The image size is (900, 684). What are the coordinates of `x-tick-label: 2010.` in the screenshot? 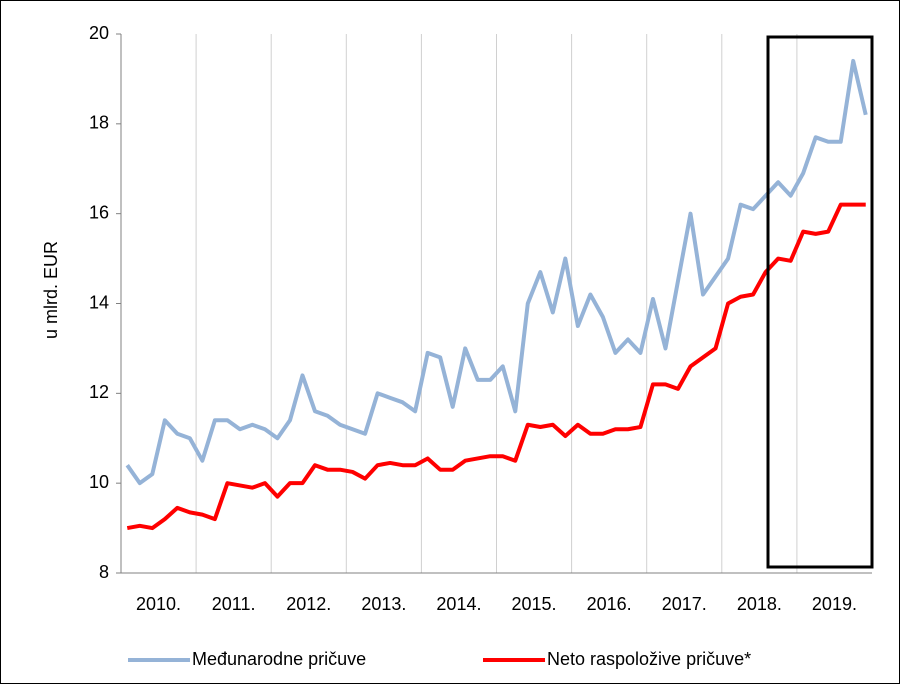 It's located at (158, 604).